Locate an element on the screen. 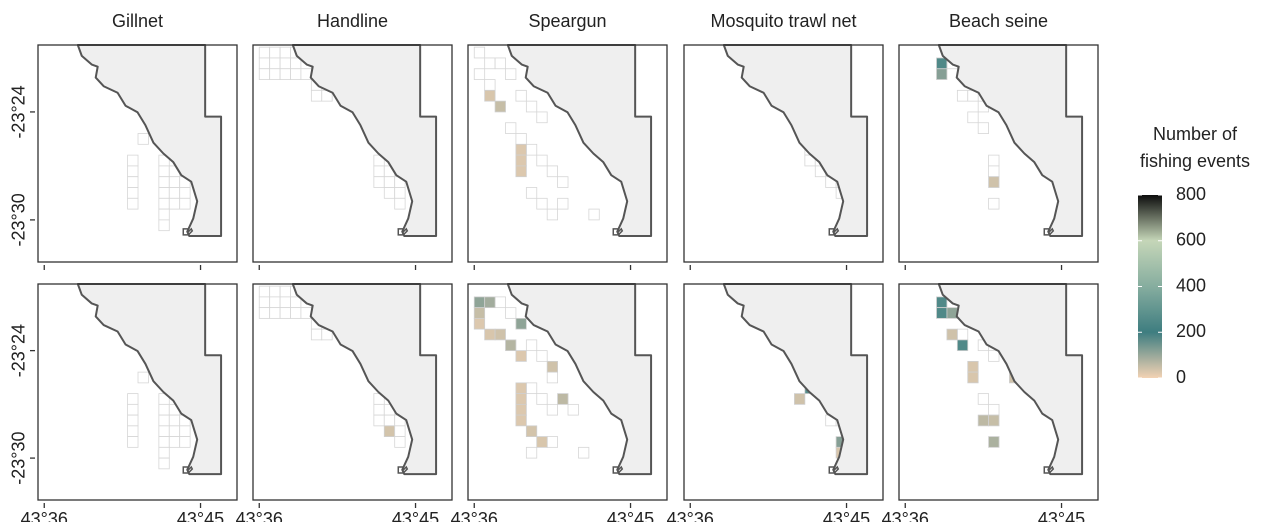 Image resolution: width=1264 pixels, height=522 pixels. column-title: Handline is located at coordinates (352, 21).